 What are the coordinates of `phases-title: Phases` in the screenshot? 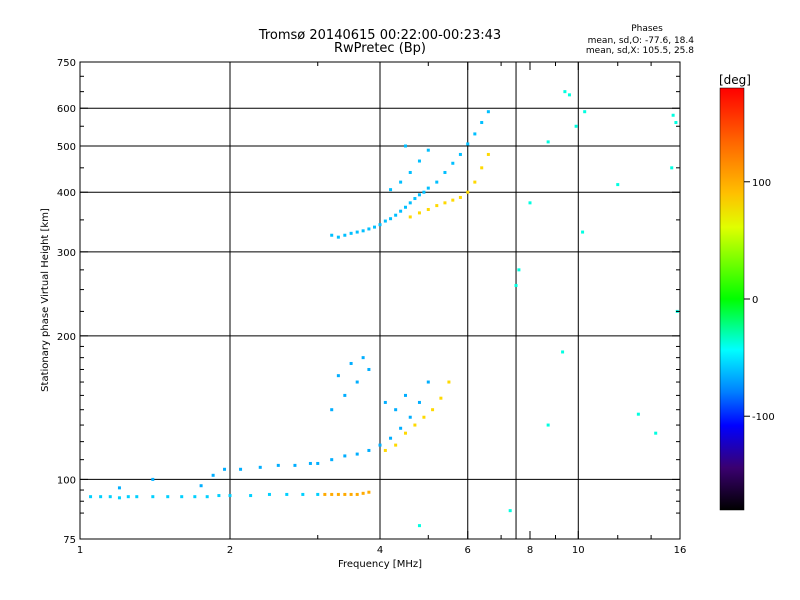 It's located at (647, 29).